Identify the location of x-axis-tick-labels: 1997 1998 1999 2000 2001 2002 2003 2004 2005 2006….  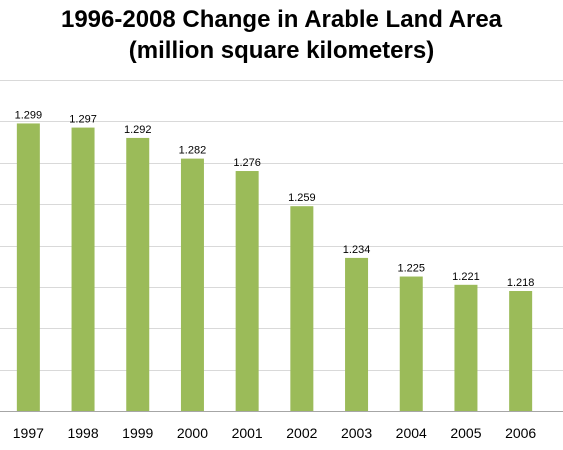
(275, 433).